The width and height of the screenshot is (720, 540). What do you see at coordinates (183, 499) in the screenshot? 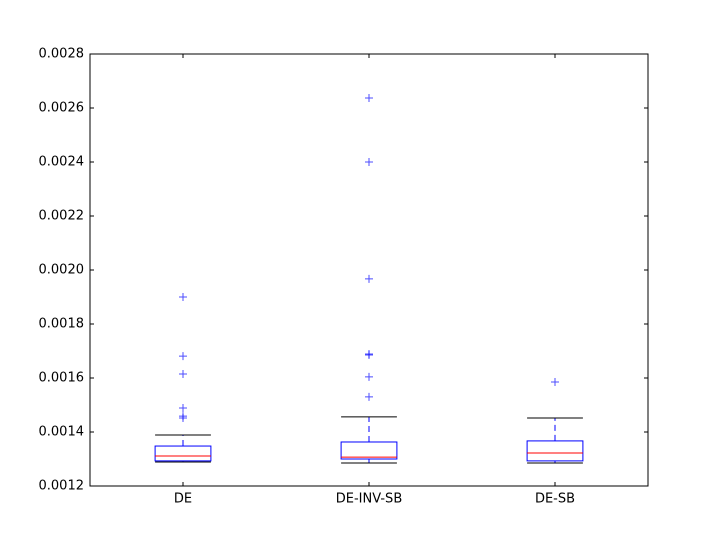
I see `x-tick-label: DE` at bounding box center [183, 499].